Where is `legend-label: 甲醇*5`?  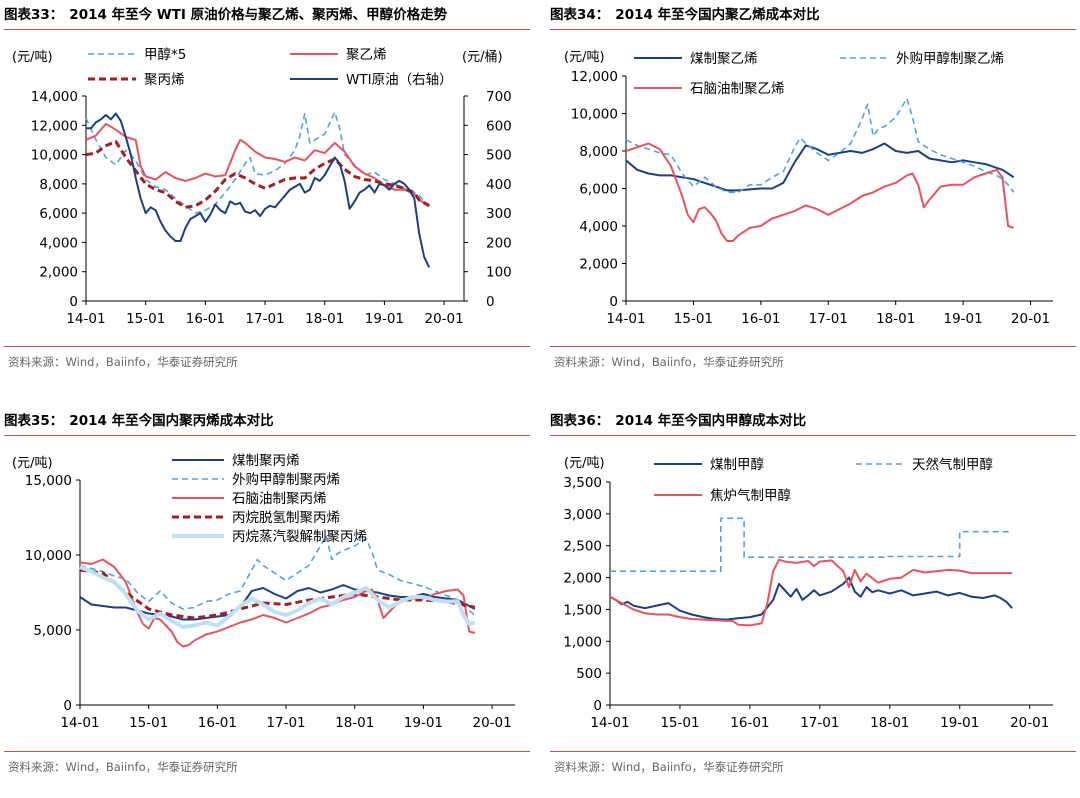
legend-label: 甲醇*5 is located at coordinates (165, 54).